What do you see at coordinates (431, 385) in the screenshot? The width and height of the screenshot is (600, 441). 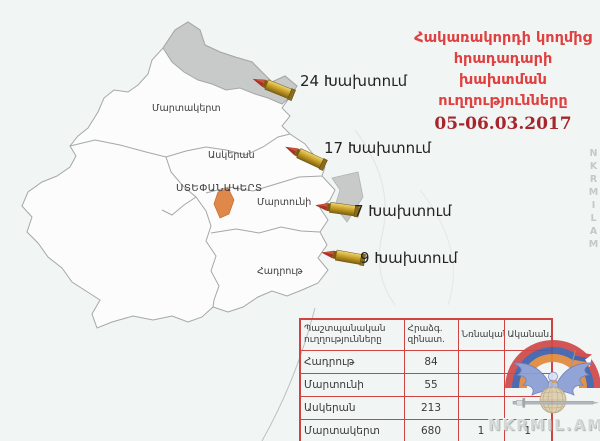 I see `cell-firearms: 55` at bounding box center [431, 385].